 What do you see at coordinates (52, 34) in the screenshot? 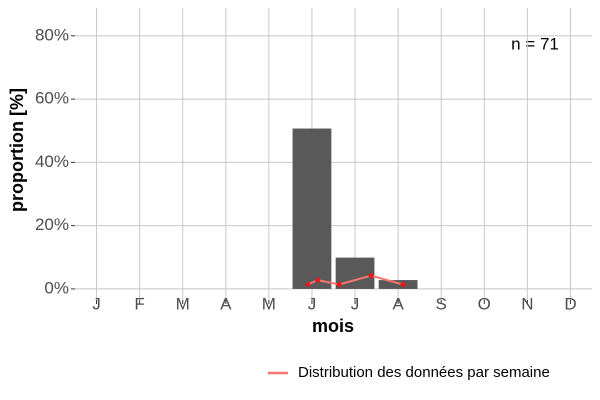
I see `y-tick-label: 80%` at bounding box center [52, 34].